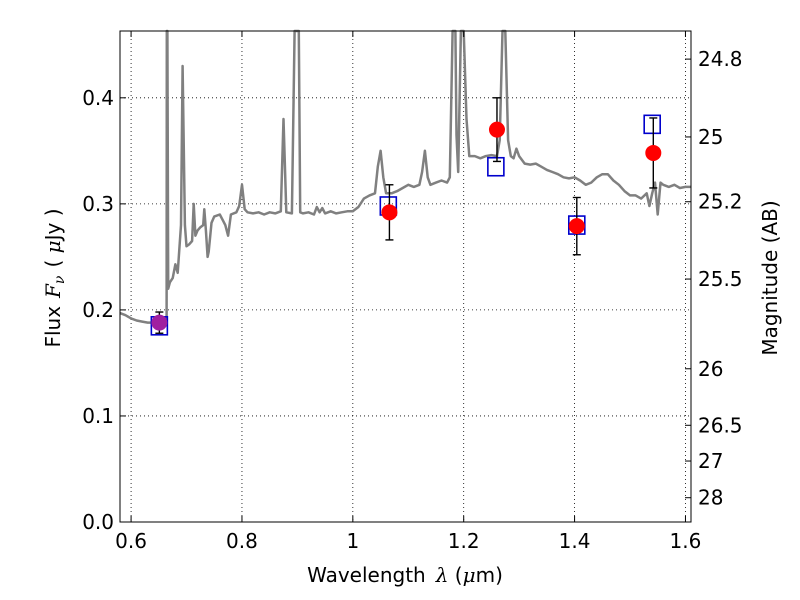  What do you see at coordinates (405, 575) in the screenshot?
I see `x-axis-label: Wavelength λ (μm)` at bounding box center [405, 575].